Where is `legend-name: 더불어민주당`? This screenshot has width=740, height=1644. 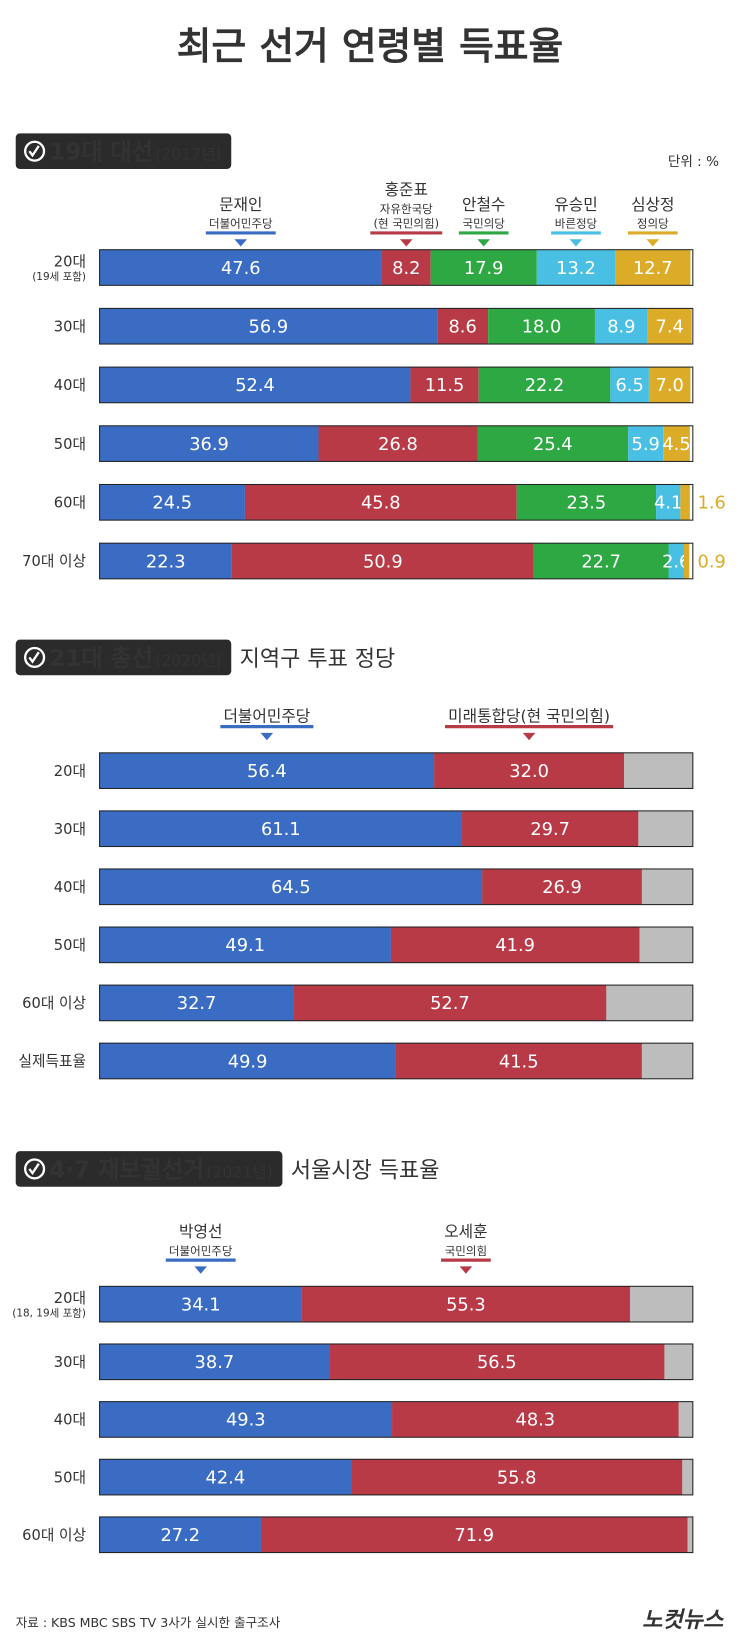 legend-name: 더불어민주당 is located at coordinates (266, 715).